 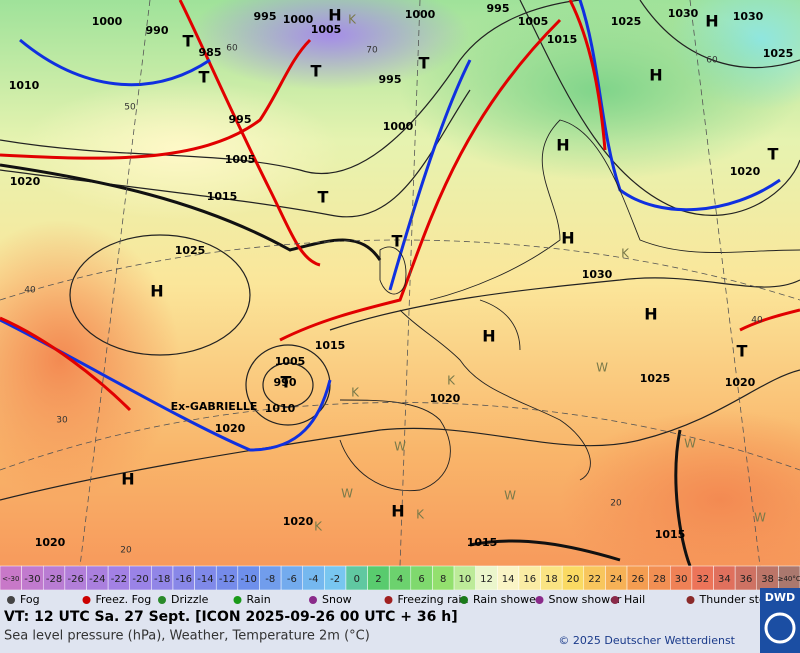 I want to click on scale-label: 20, so click(x=573, y=579).